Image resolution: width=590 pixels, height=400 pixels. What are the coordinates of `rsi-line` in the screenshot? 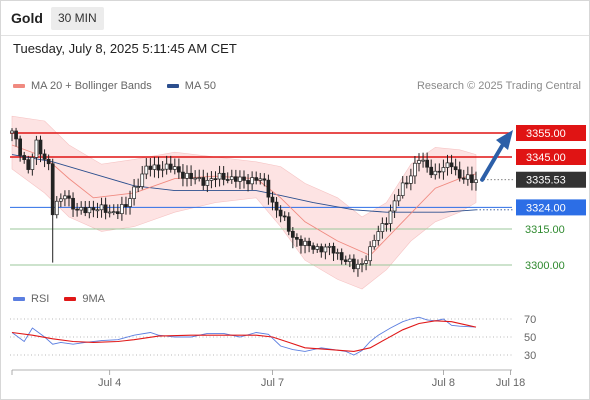 It's located at (244, 336).